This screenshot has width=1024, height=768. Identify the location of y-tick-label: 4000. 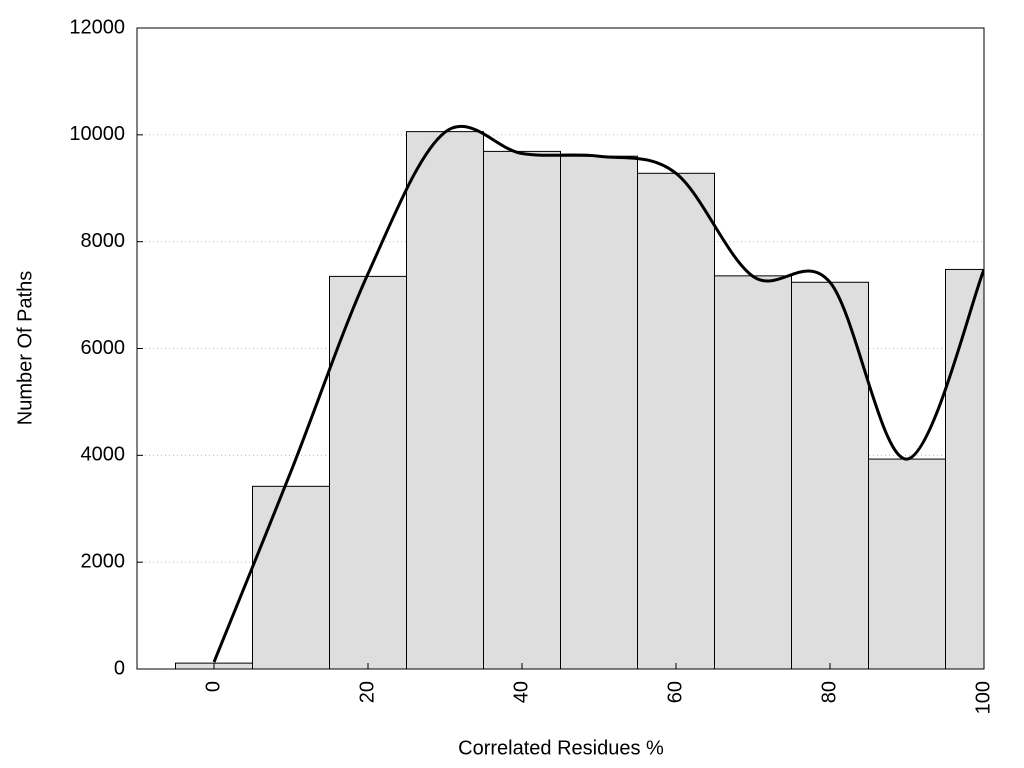
(103, 455).